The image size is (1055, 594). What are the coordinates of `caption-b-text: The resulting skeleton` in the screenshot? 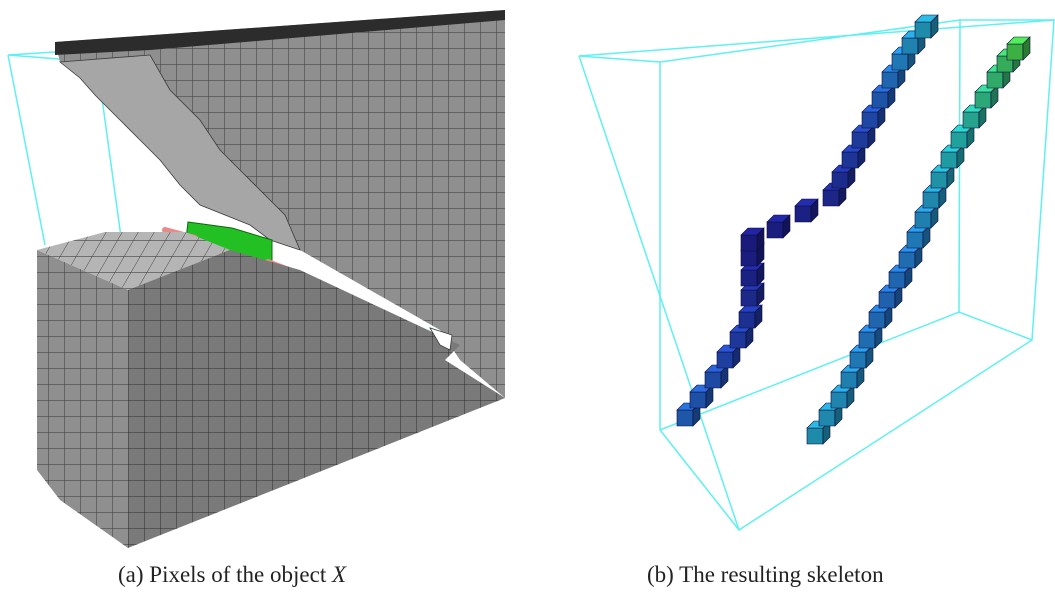 It's located at (781, 574).